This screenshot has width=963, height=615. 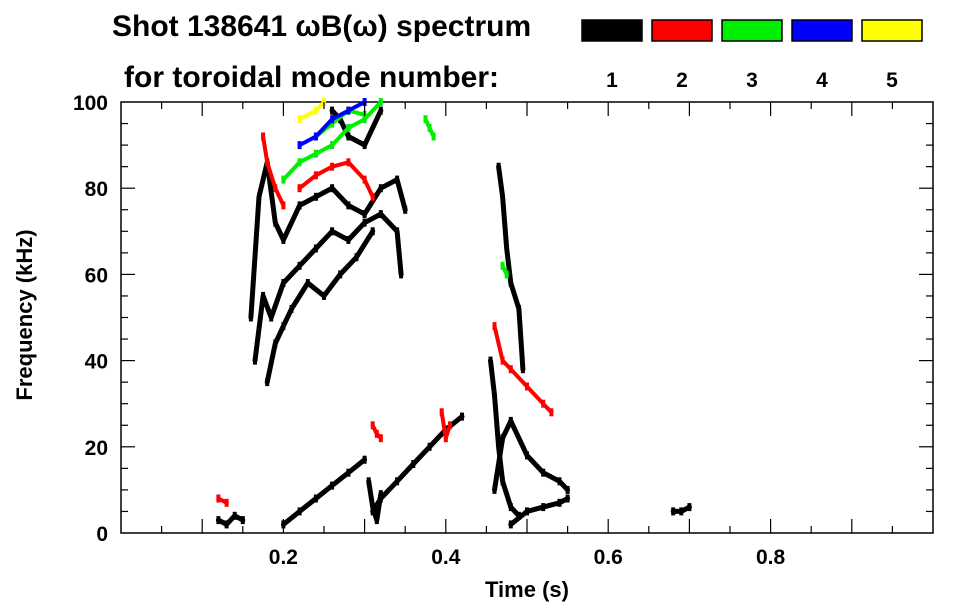 I want to click on x-axis-label: Time (s), so click(x=527, y=589).